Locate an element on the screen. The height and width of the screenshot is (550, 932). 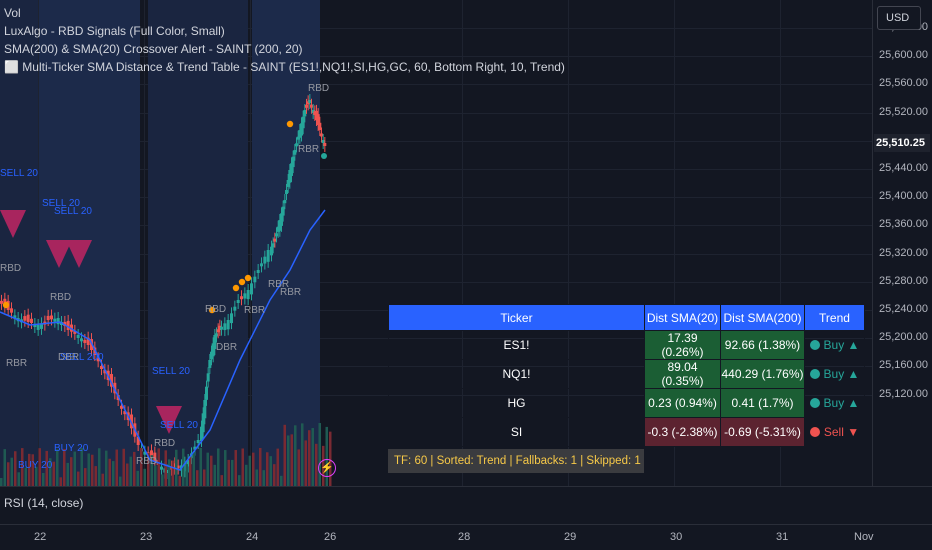
legend-vol: Vol is located at coordinates (12, 13).